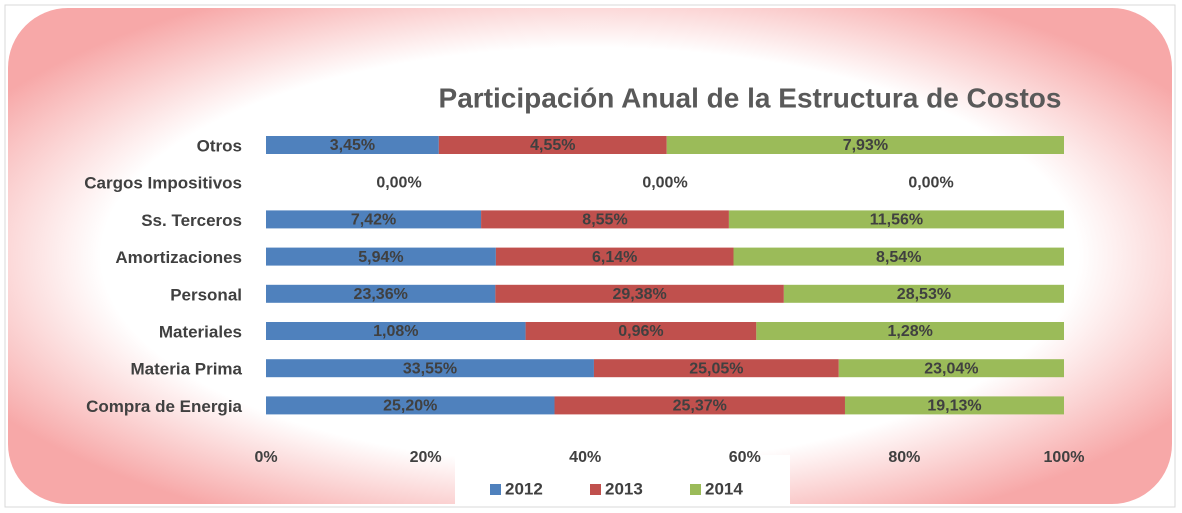  Describe the element at coordinates (265, 457) in the screenshot. I see `x-tick-label: 0%` at that location.